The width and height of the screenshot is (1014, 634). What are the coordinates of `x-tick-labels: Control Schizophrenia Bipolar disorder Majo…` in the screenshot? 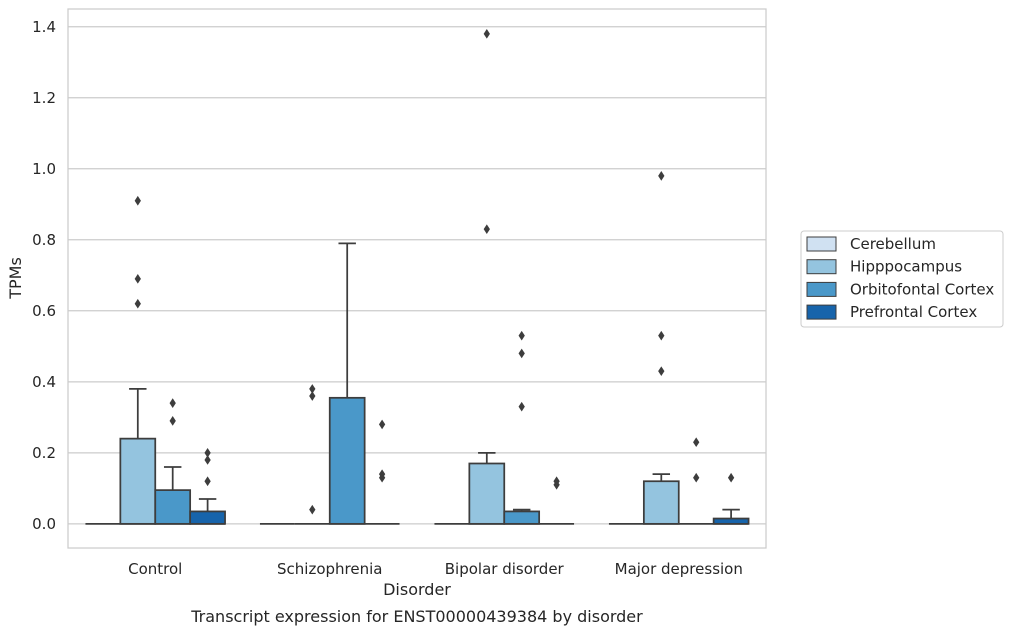 It's located at (435, 569).